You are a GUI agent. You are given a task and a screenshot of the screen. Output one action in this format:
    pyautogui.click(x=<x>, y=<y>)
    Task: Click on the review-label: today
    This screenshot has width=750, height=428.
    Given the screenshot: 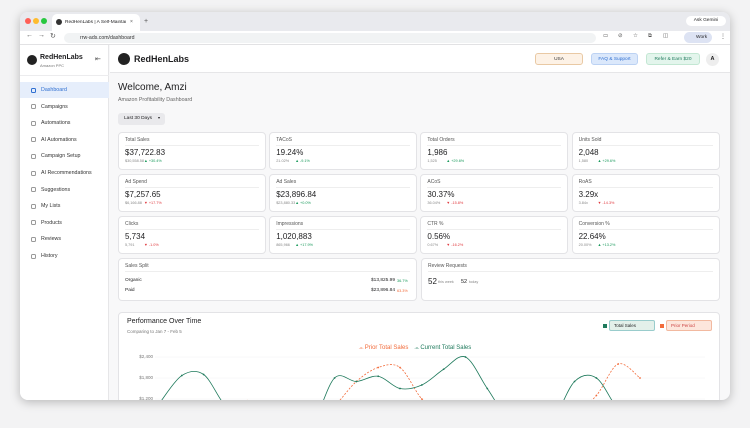 What is the action you would take?
    pyautogui.click(x=474, y=282)
    